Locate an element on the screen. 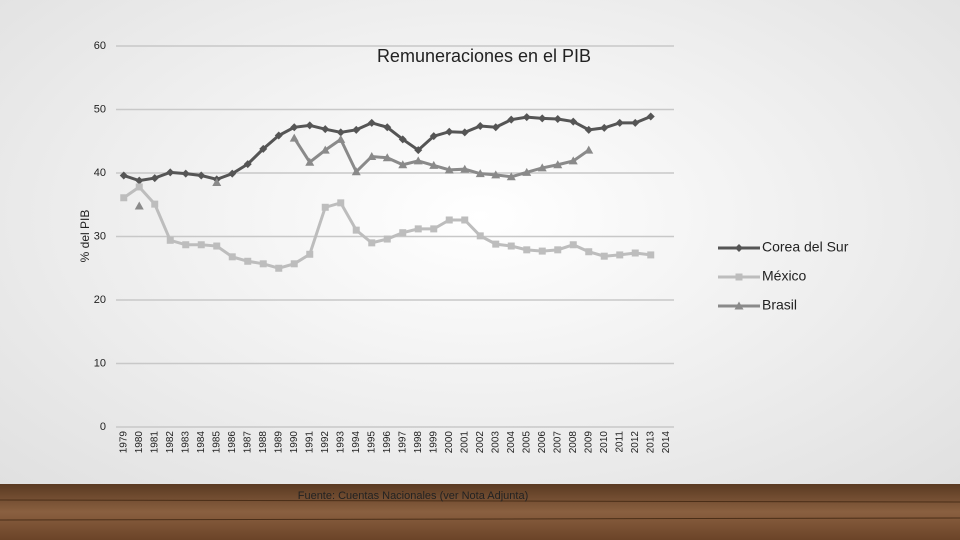  y-tick-label: 40 is located at coordinates (100, 173).